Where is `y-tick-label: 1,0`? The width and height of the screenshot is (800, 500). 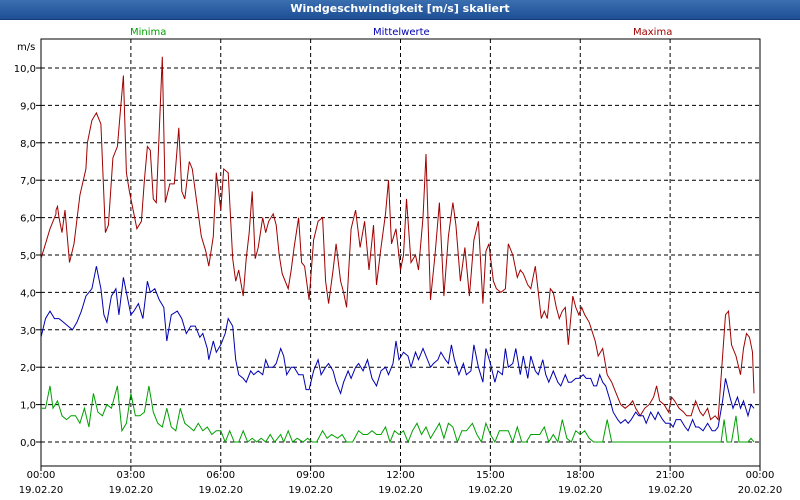
y-tick-label: 1,0 is located at coordinates (28, 406).